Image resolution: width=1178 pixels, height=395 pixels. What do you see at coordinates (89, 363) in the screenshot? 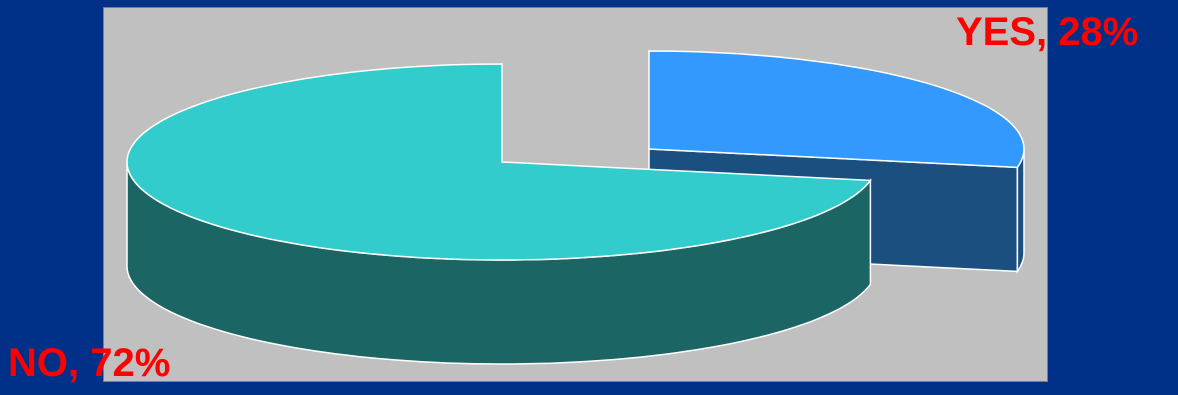
I see `data-label-no: NO, 72%` at bounding box center [89, 363].